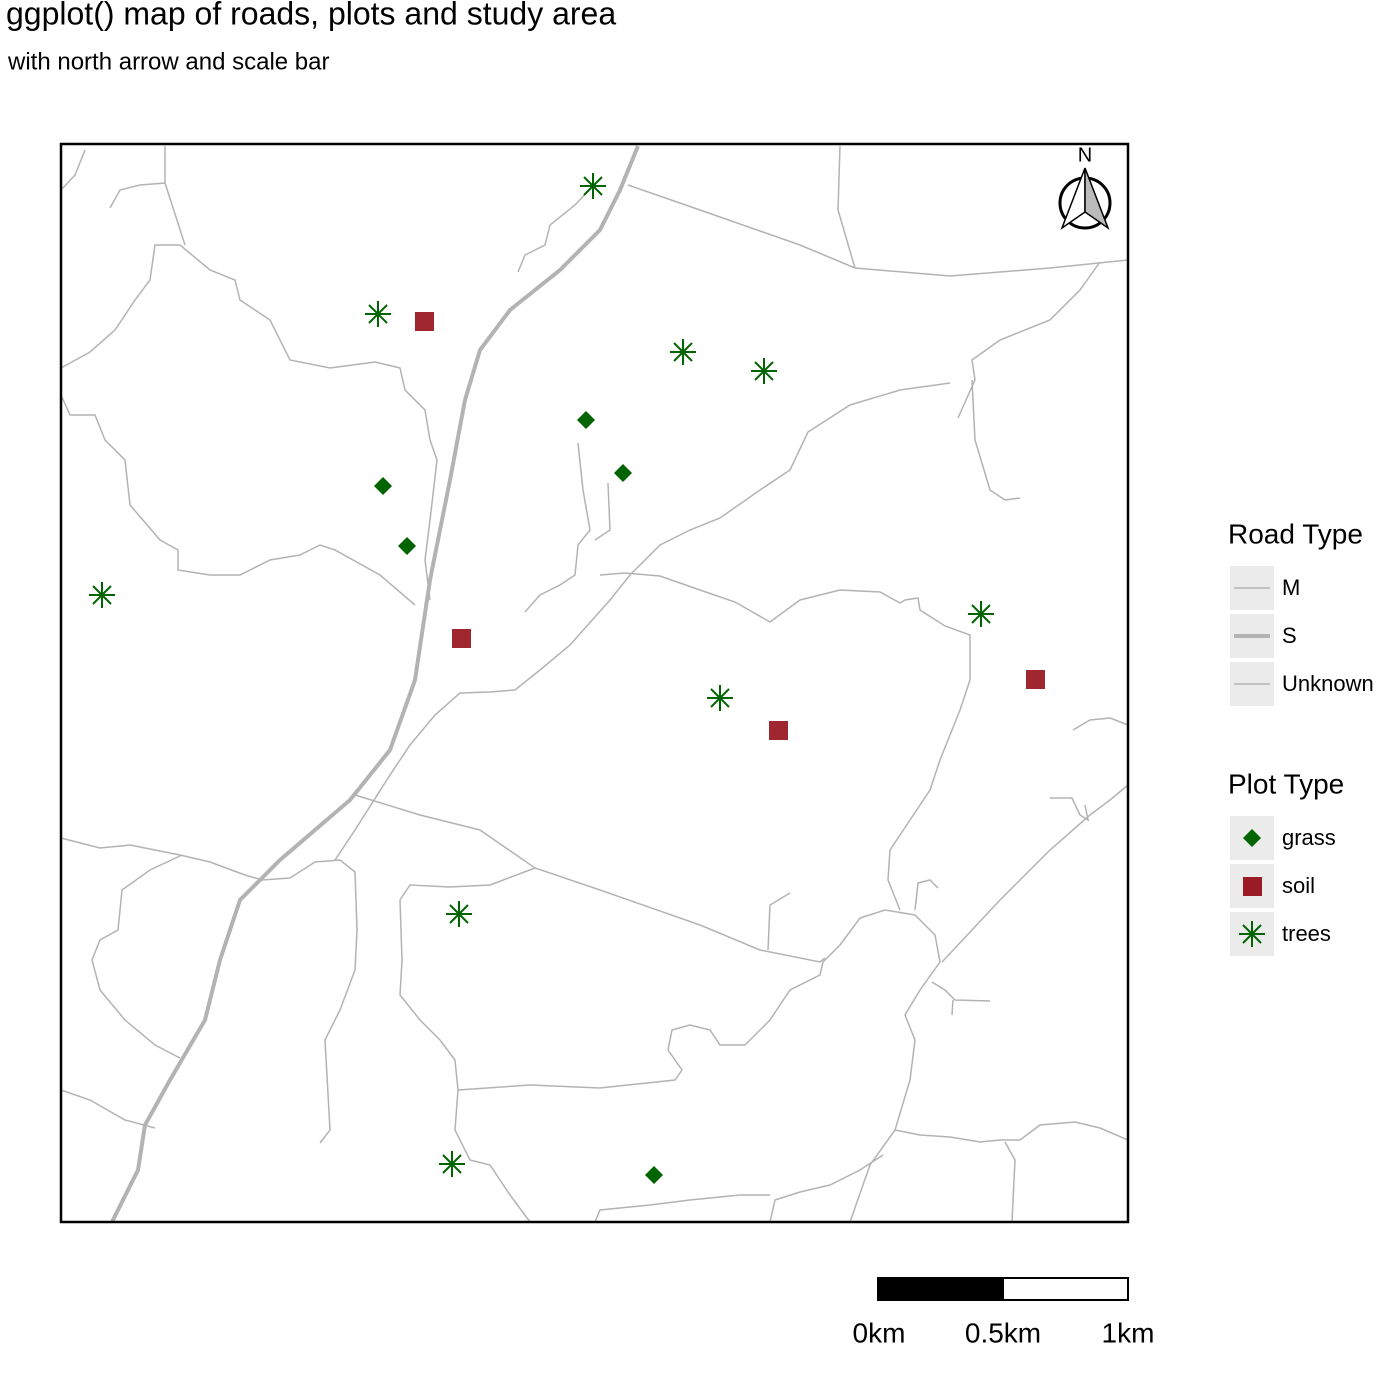  What do you see at coordinates (1298, 885) in the screenshot?
I see `legend-label: soil` at bounding box center [1298, 885].